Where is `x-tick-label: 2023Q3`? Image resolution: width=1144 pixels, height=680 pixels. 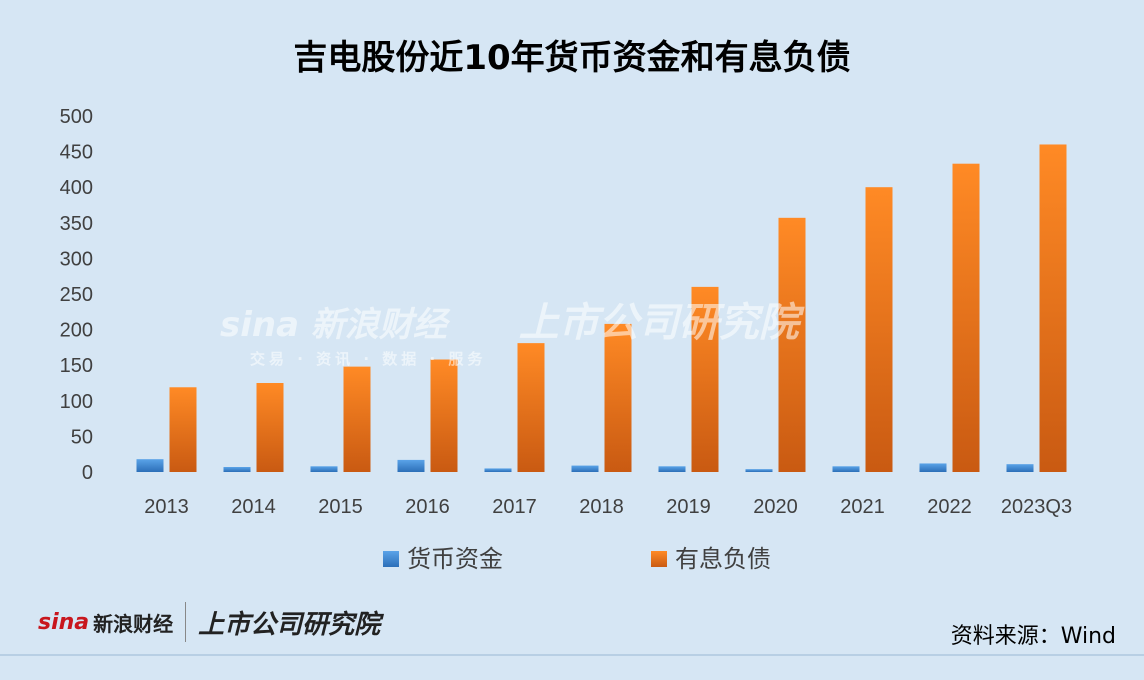 x-tick-label: 2023Q3 is located at coordinates (1036, 507).